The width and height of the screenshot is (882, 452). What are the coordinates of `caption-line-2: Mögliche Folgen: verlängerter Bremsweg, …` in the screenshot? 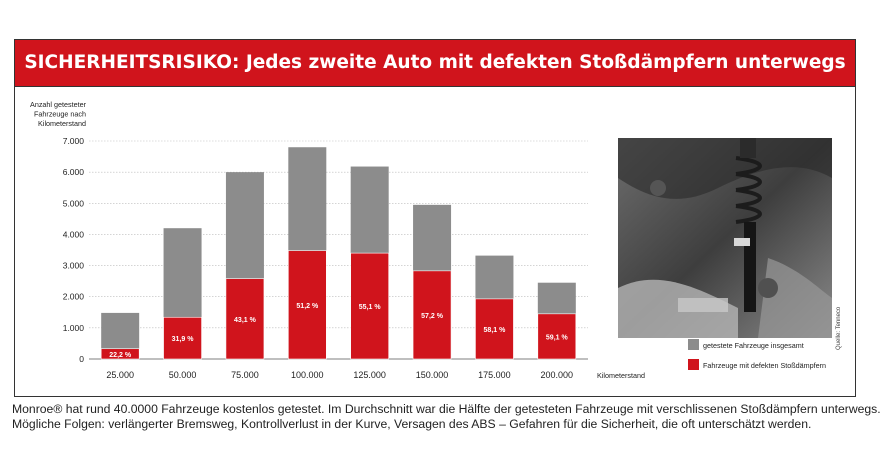 It's located at (412, 424).